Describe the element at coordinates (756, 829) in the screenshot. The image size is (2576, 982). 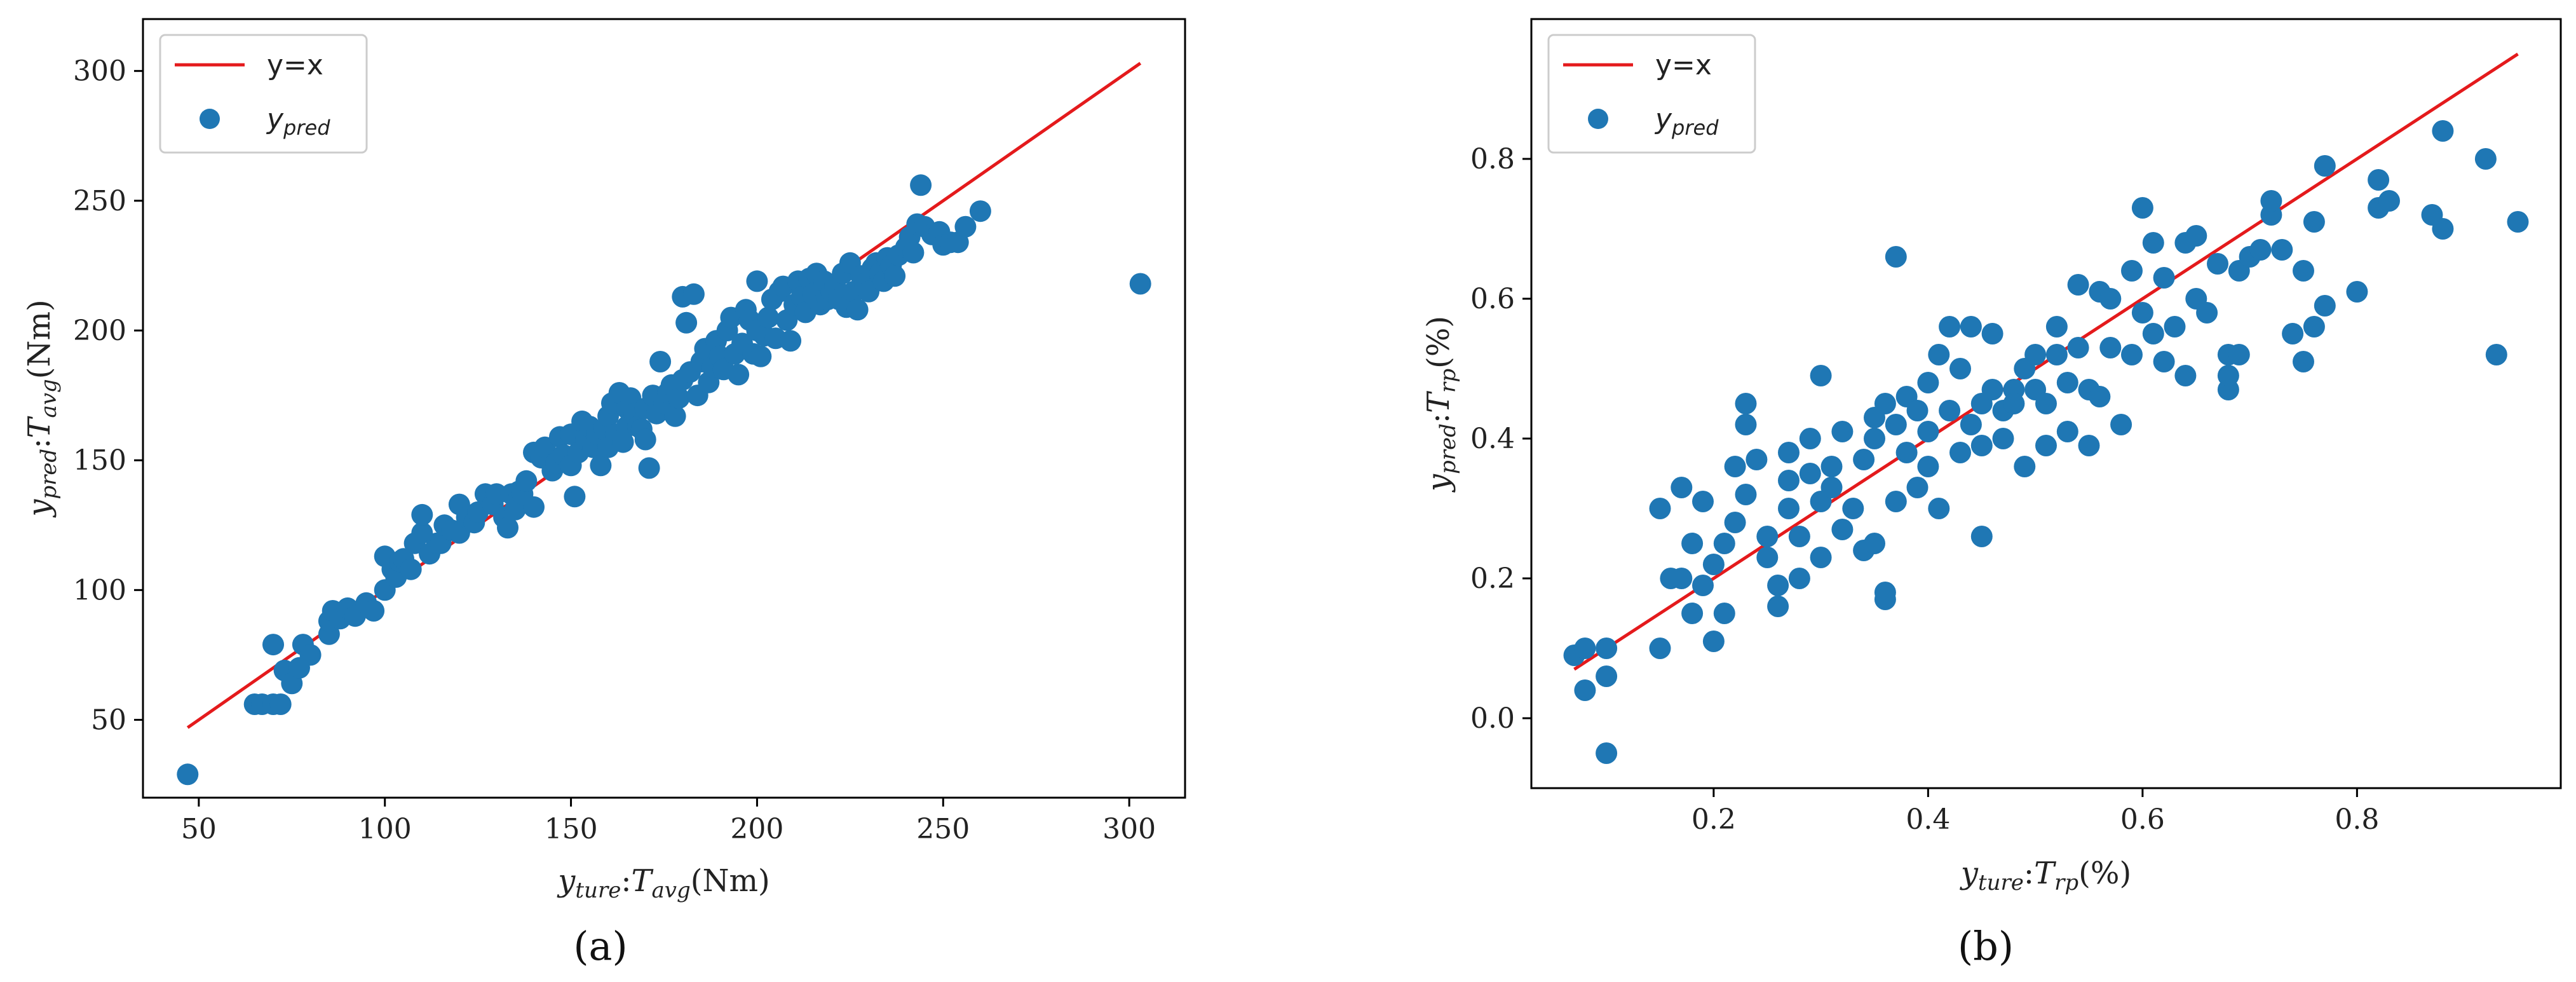
I see `chart-a-xtick-label-3: 200` at that location.